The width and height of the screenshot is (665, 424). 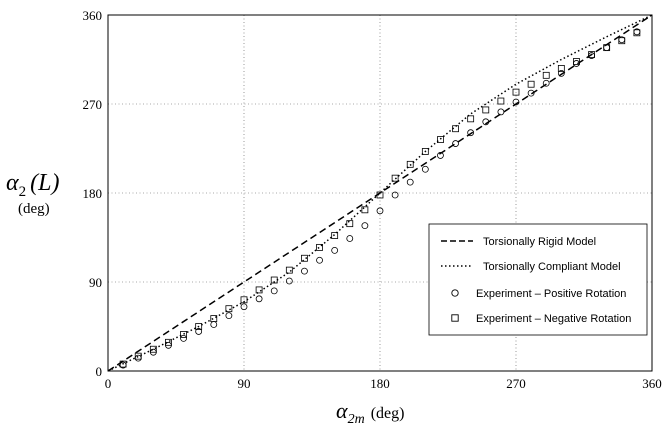 I want to click on y-axis-unit: (deg), so click(x=34, y=209).